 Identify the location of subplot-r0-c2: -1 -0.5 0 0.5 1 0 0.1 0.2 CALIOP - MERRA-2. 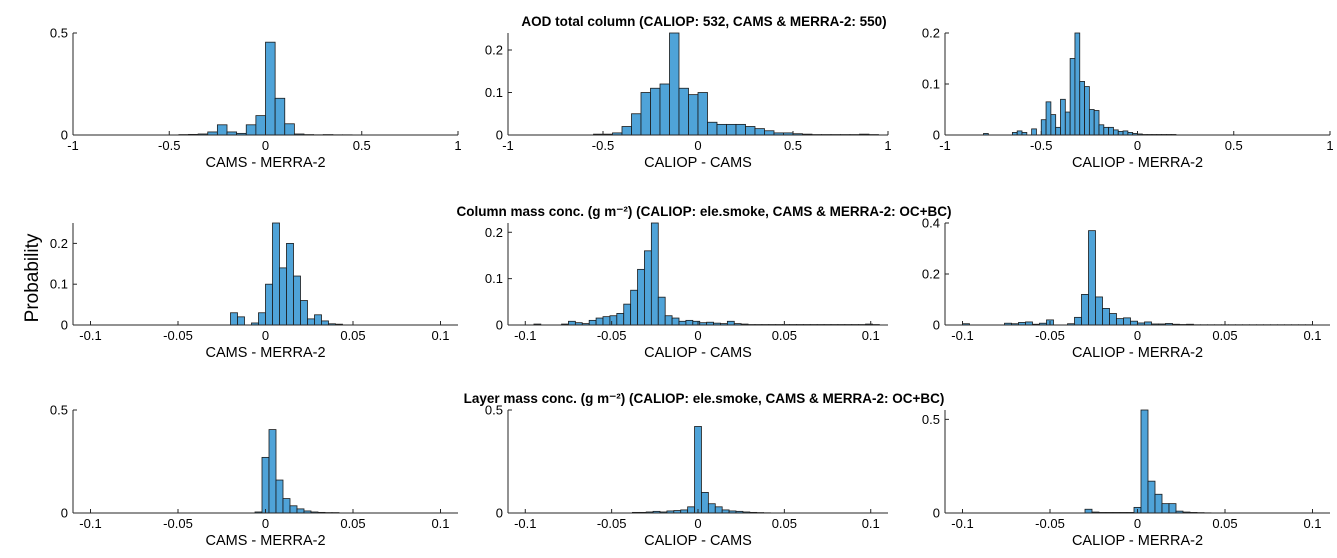
(1128, 99).